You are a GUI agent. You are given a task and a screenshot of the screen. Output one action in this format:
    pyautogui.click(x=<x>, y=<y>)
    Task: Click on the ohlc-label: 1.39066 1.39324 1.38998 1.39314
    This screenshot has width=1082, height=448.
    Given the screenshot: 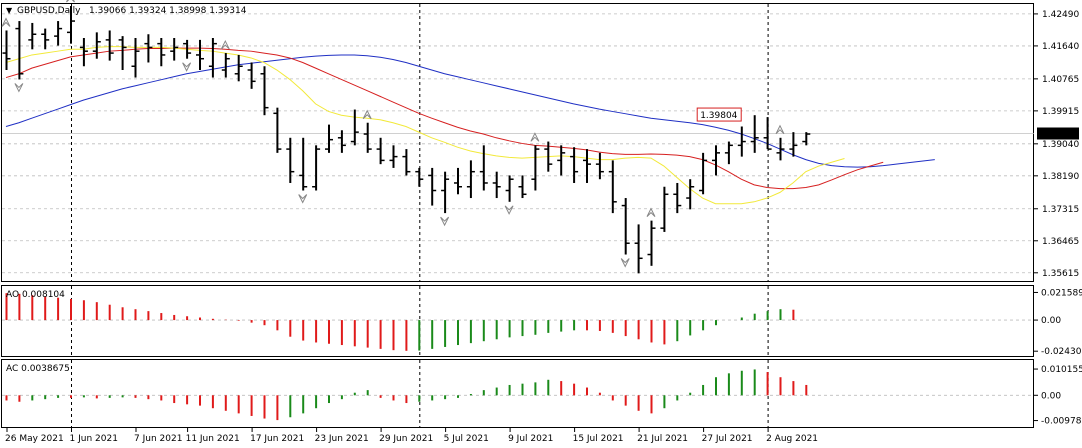 What is the action you would take?
    pyautogui.click(x=168, y=11)
    